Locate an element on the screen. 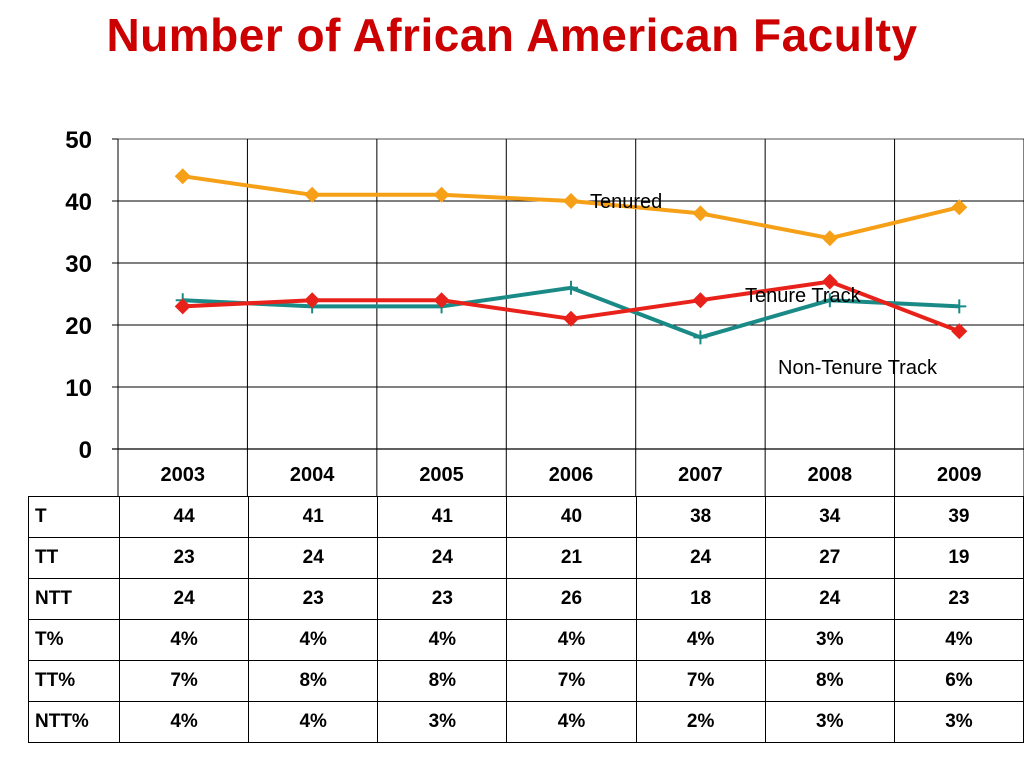 The width and height of the screenshot is (1024, 768). x-tick-label: 2008 is located at coordinates (830, 475).